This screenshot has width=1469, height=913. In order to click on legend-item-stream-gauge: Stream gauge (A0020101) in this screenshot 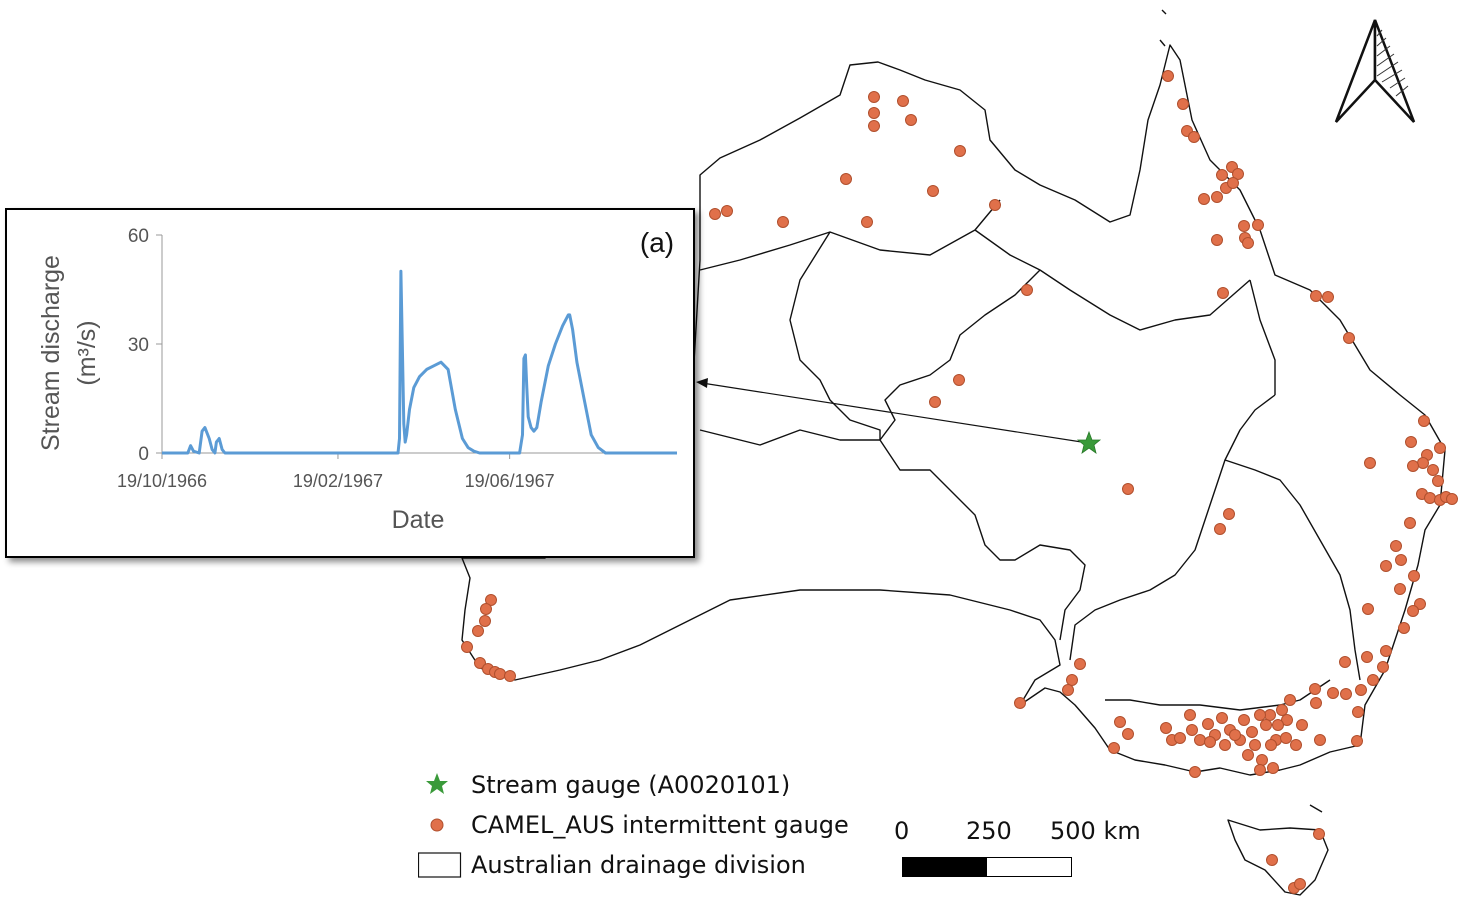, I will do `click(604, 785)`.